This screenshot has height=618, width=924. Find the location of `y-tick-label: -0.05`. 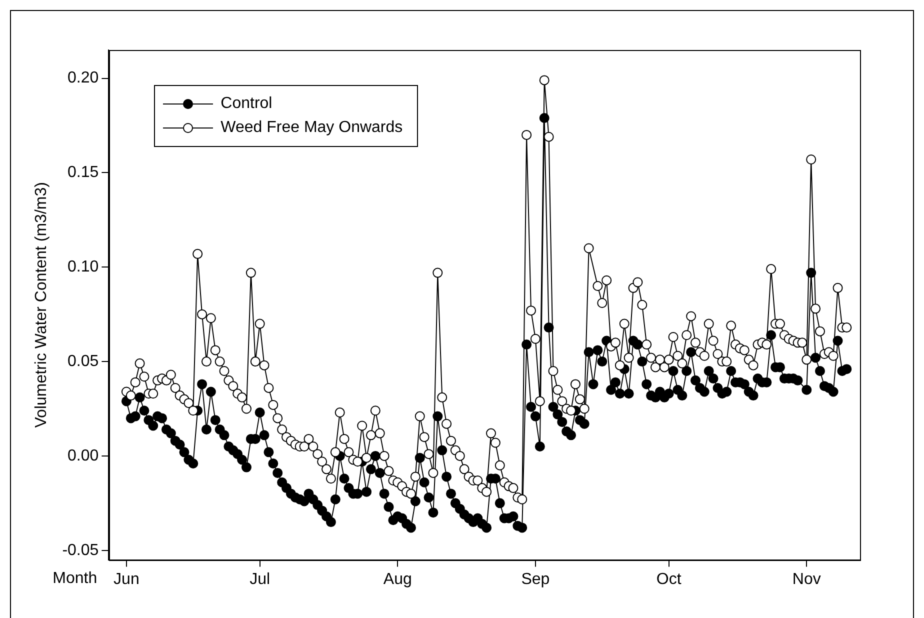

y-tick-label: -0.05 is located at coordinates (80, 550).